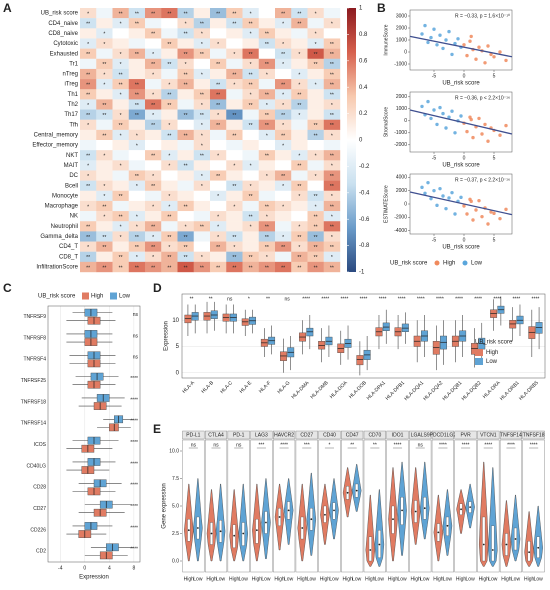  Describe the element at coordinates (216, 435) in the screenshot. I see `facet-label: CTLA4` at that location.